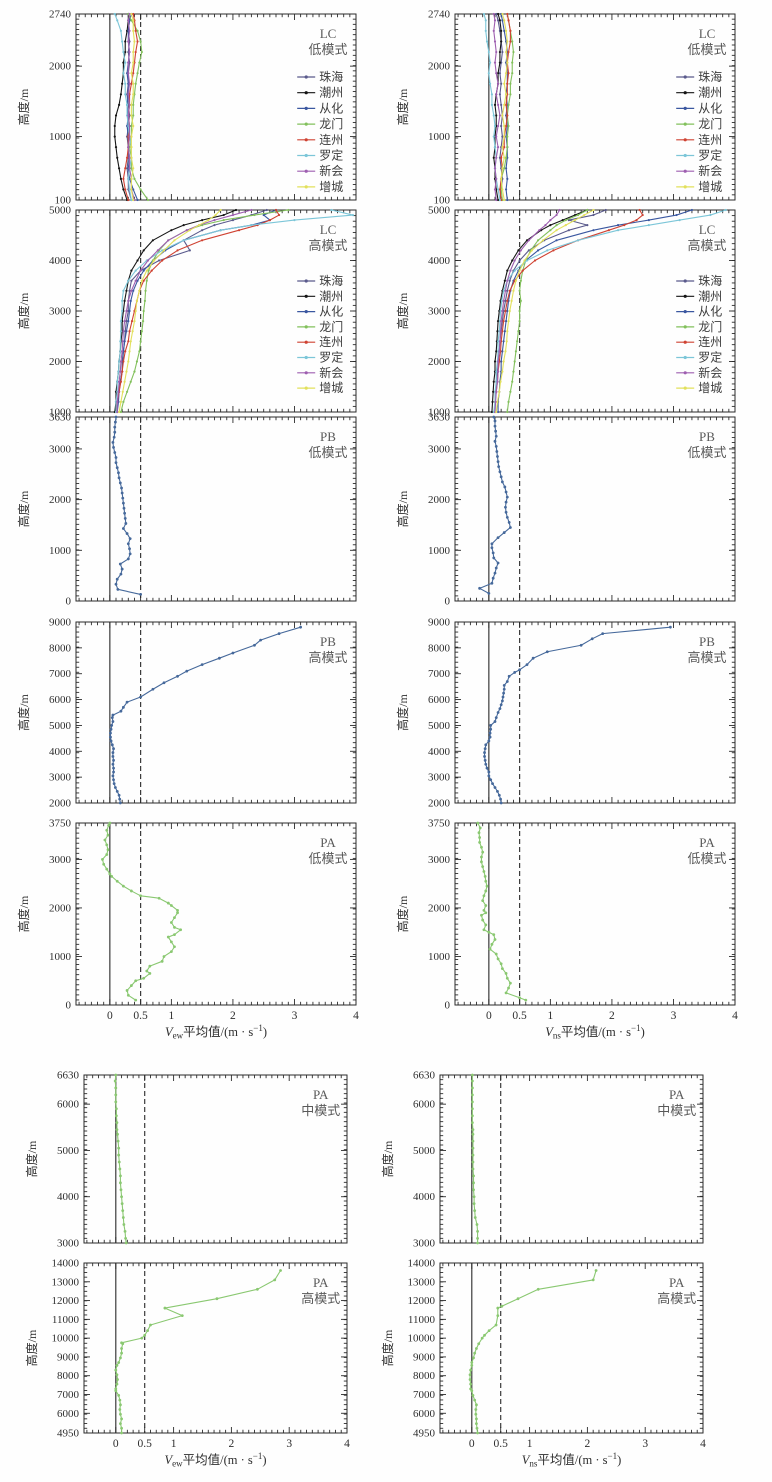 The width and height of the screenshot is (772, 1482). I want to click on x-axis-label-left: Vew平均值/(m · s−1), so click(216, 1032).